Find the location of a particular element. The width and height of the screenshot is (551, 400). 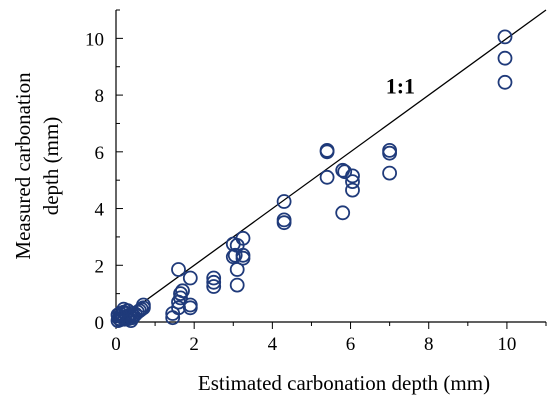

x-tick-label: 2 is located at coordinates (194, 344).